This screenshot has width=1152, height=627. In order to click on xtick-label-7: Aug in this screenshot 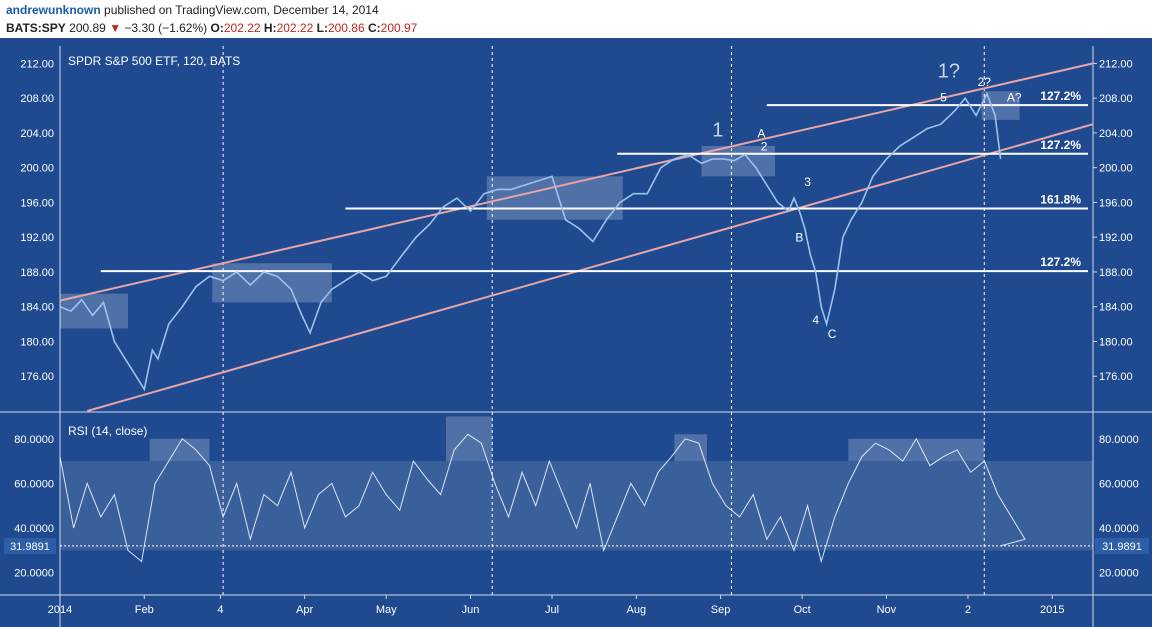, I will do `click(637, 610)`.